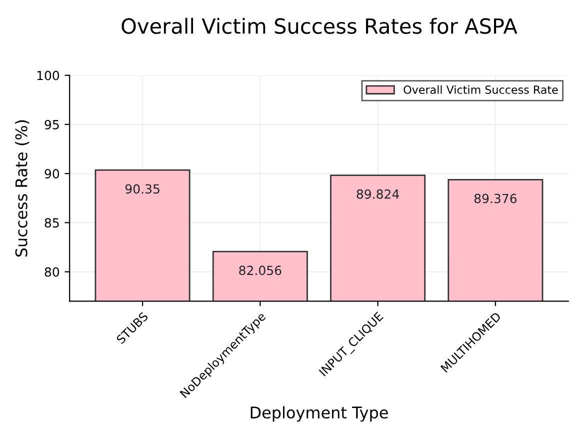  I want to click on data-label: 90.35, so click(142, 189).